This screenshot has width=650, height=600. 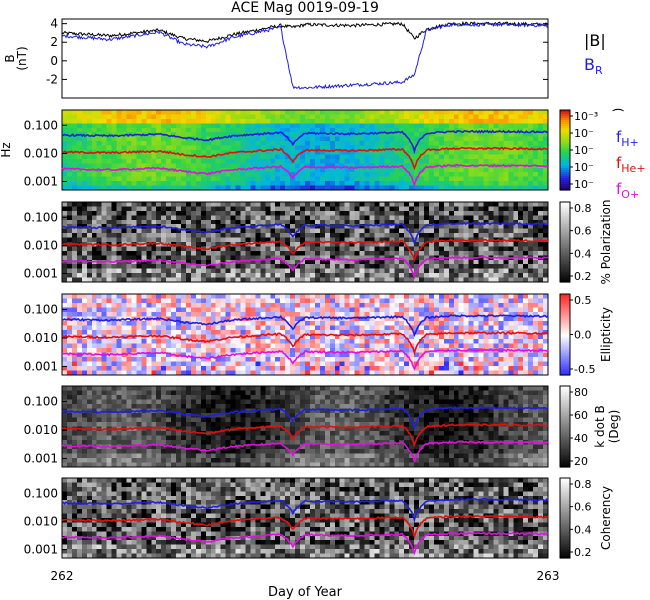 What do you see at coordinates (627, 138) in the screenshot?
I see `legend-freq-item: fH+` at bounding box center [627, 138].